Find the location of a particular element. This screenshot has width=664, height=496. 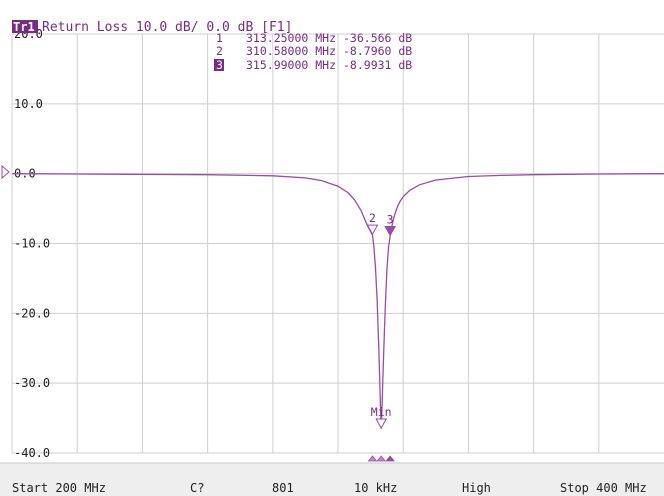

status-stop: Stop 400 MHz is located at coordinates (603, 488).